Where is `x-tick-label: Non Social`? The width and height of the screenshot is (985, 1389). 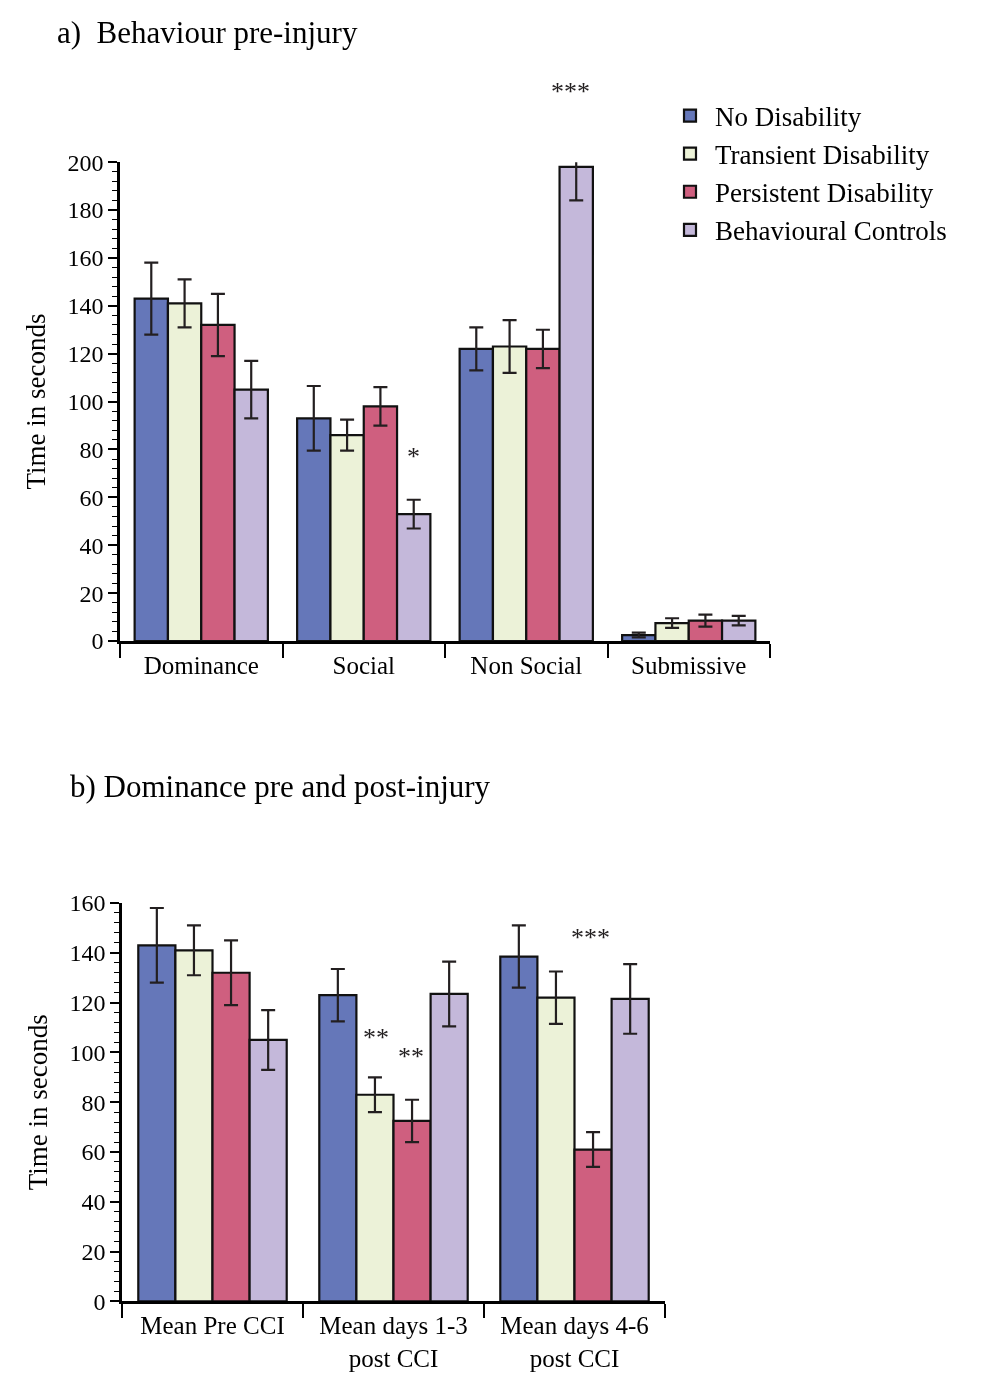
x-tick-label: Non Social is located at coordinates (526, 665).